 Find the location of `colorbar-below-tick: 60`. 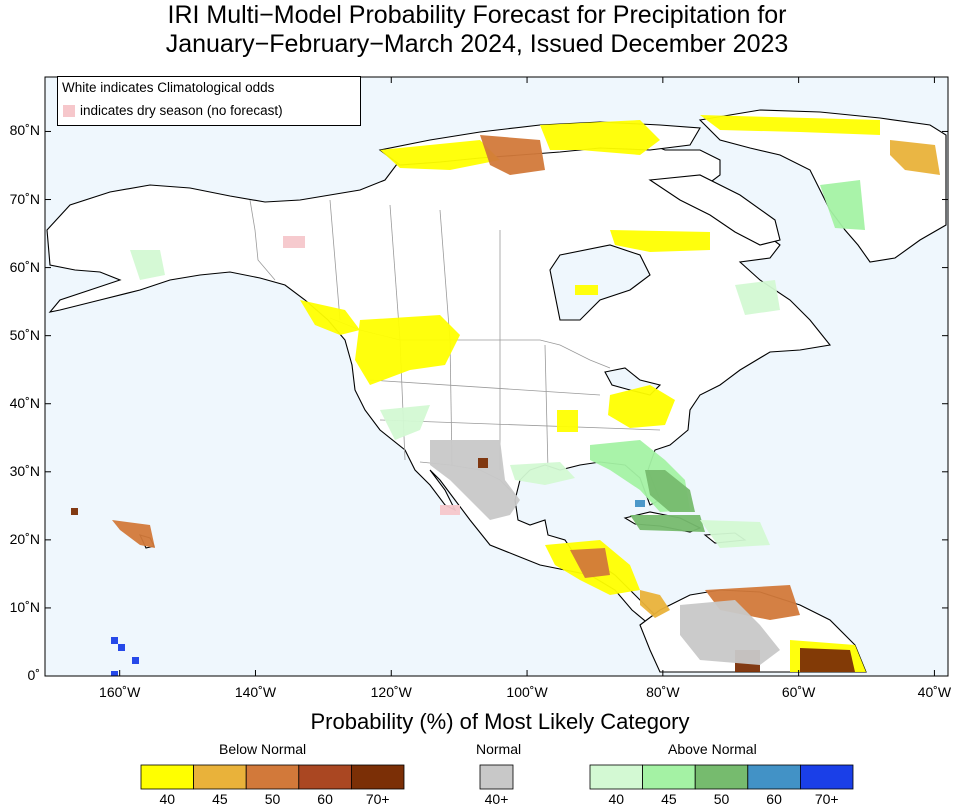

colorbar-below-tick: 60 is located at coordinates (325, 799).